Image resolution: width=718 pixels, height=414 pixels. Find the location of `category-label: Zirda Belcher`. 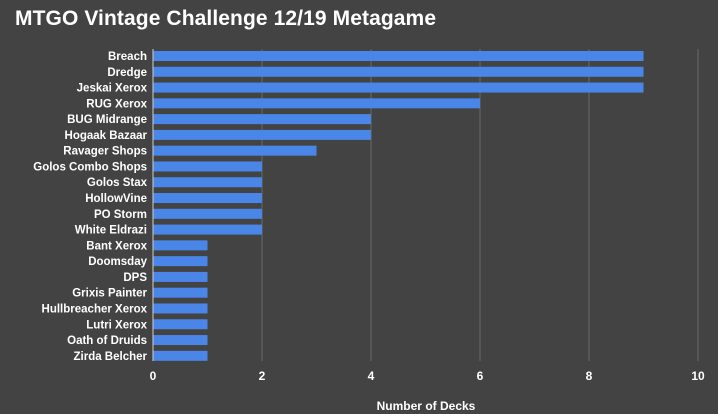

category-label: Zirda Belcher is located at coordinates (111, 357).